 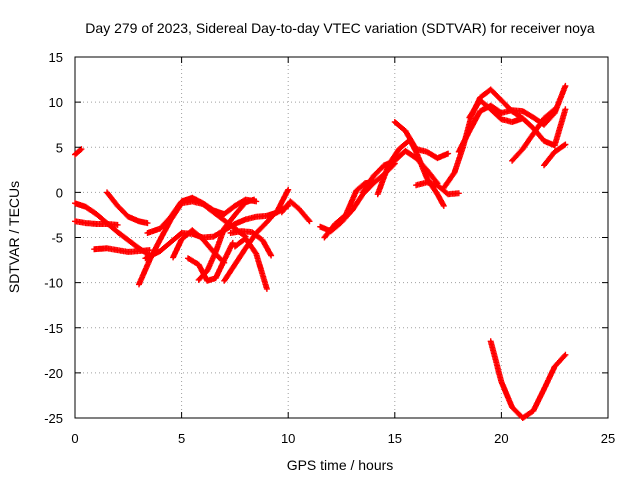 I want to click on x-tick-label: 15, so click(x=395, y=438).